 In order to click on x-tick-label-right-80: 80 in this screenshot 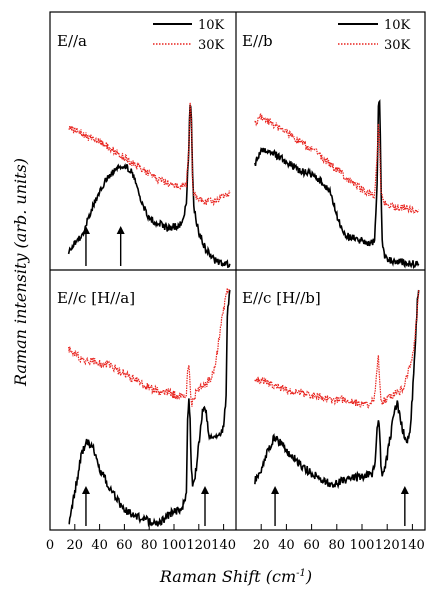, I will do `click(337, 545)`.